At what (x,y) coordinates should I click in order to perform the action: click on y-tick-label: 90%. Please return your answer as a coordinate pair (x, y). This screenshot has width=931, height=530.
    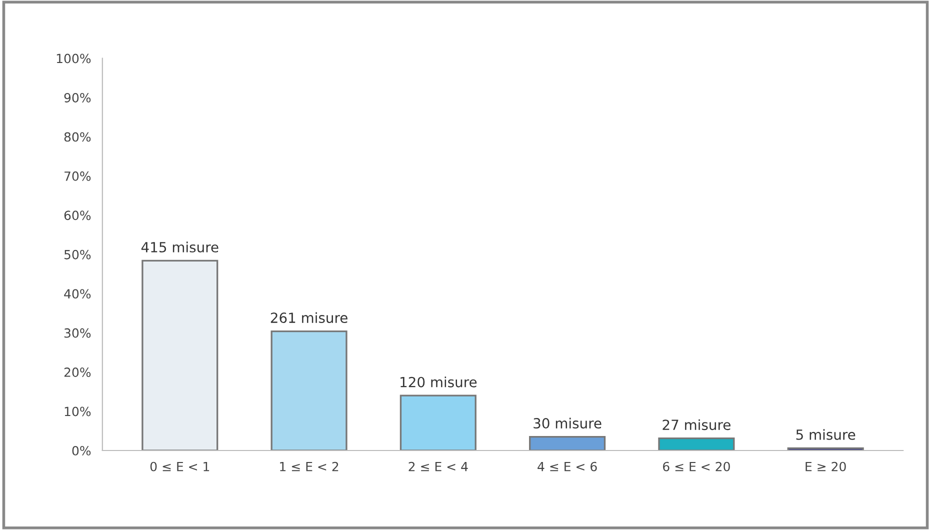
    Looking at the image, I should click on (77, 97).